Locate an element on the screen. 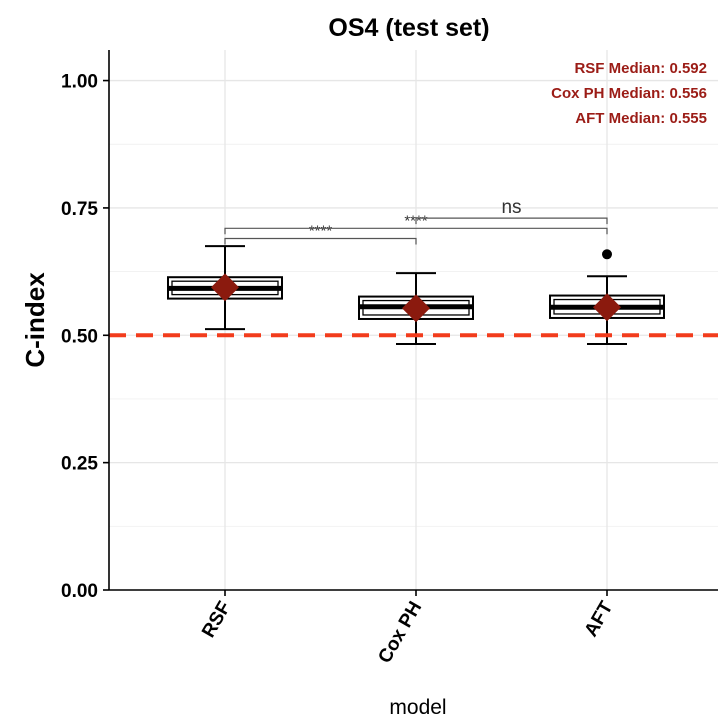 The width and height of the screenshot is (718, 724). comparison-bracket: **** is located at coordinates (320, 233).